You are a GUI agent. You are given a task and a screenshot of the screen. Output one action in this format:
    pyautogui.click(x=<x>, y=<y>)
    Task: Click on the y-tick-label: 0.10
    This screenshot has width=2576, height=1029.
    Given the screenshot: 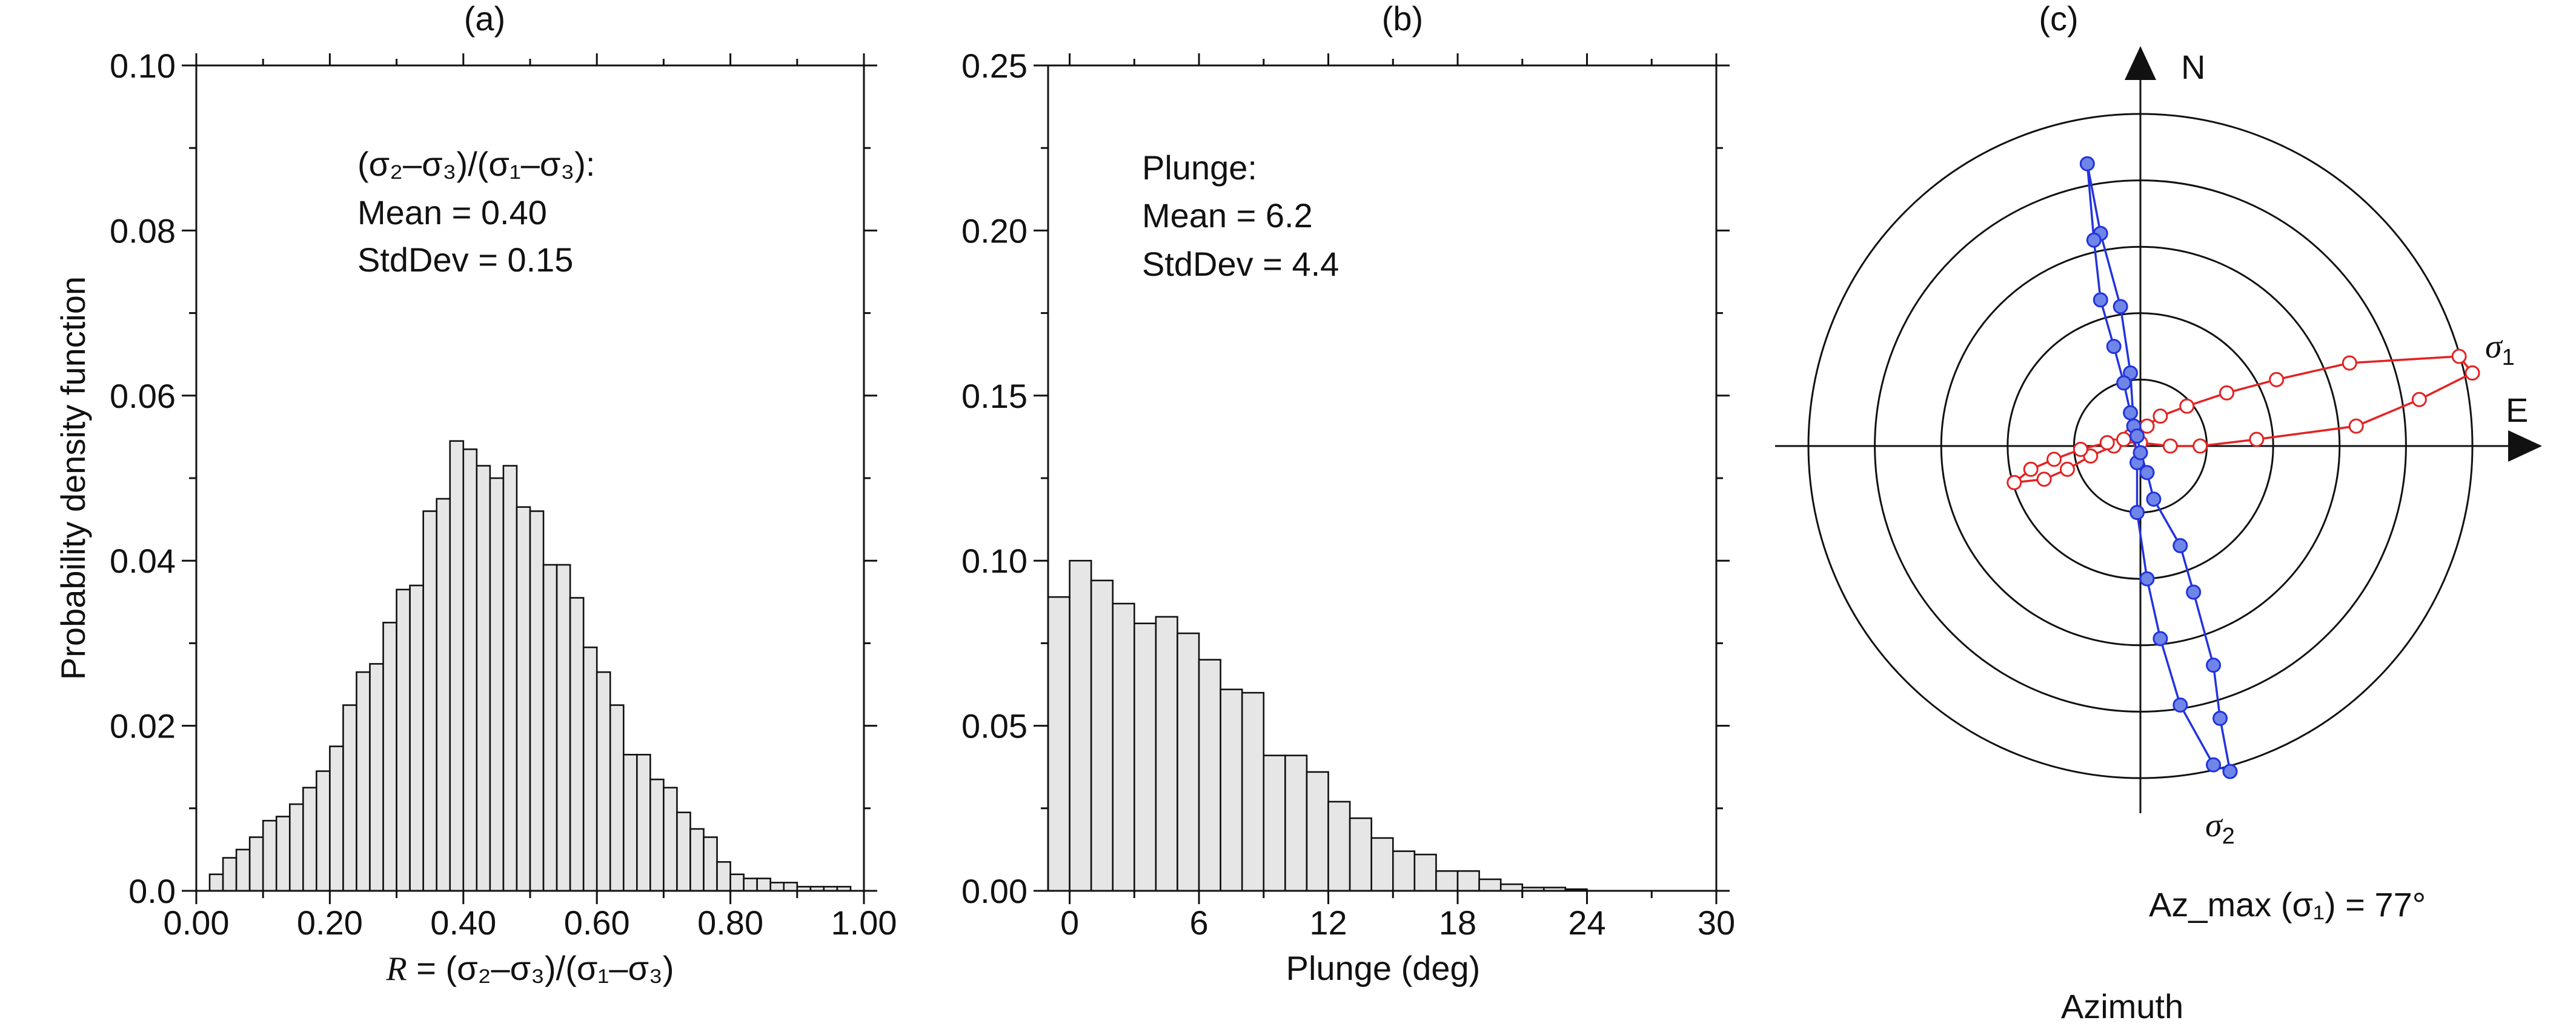 What is the action you would take?
    pyautogui.click(x=143, y=66)
    